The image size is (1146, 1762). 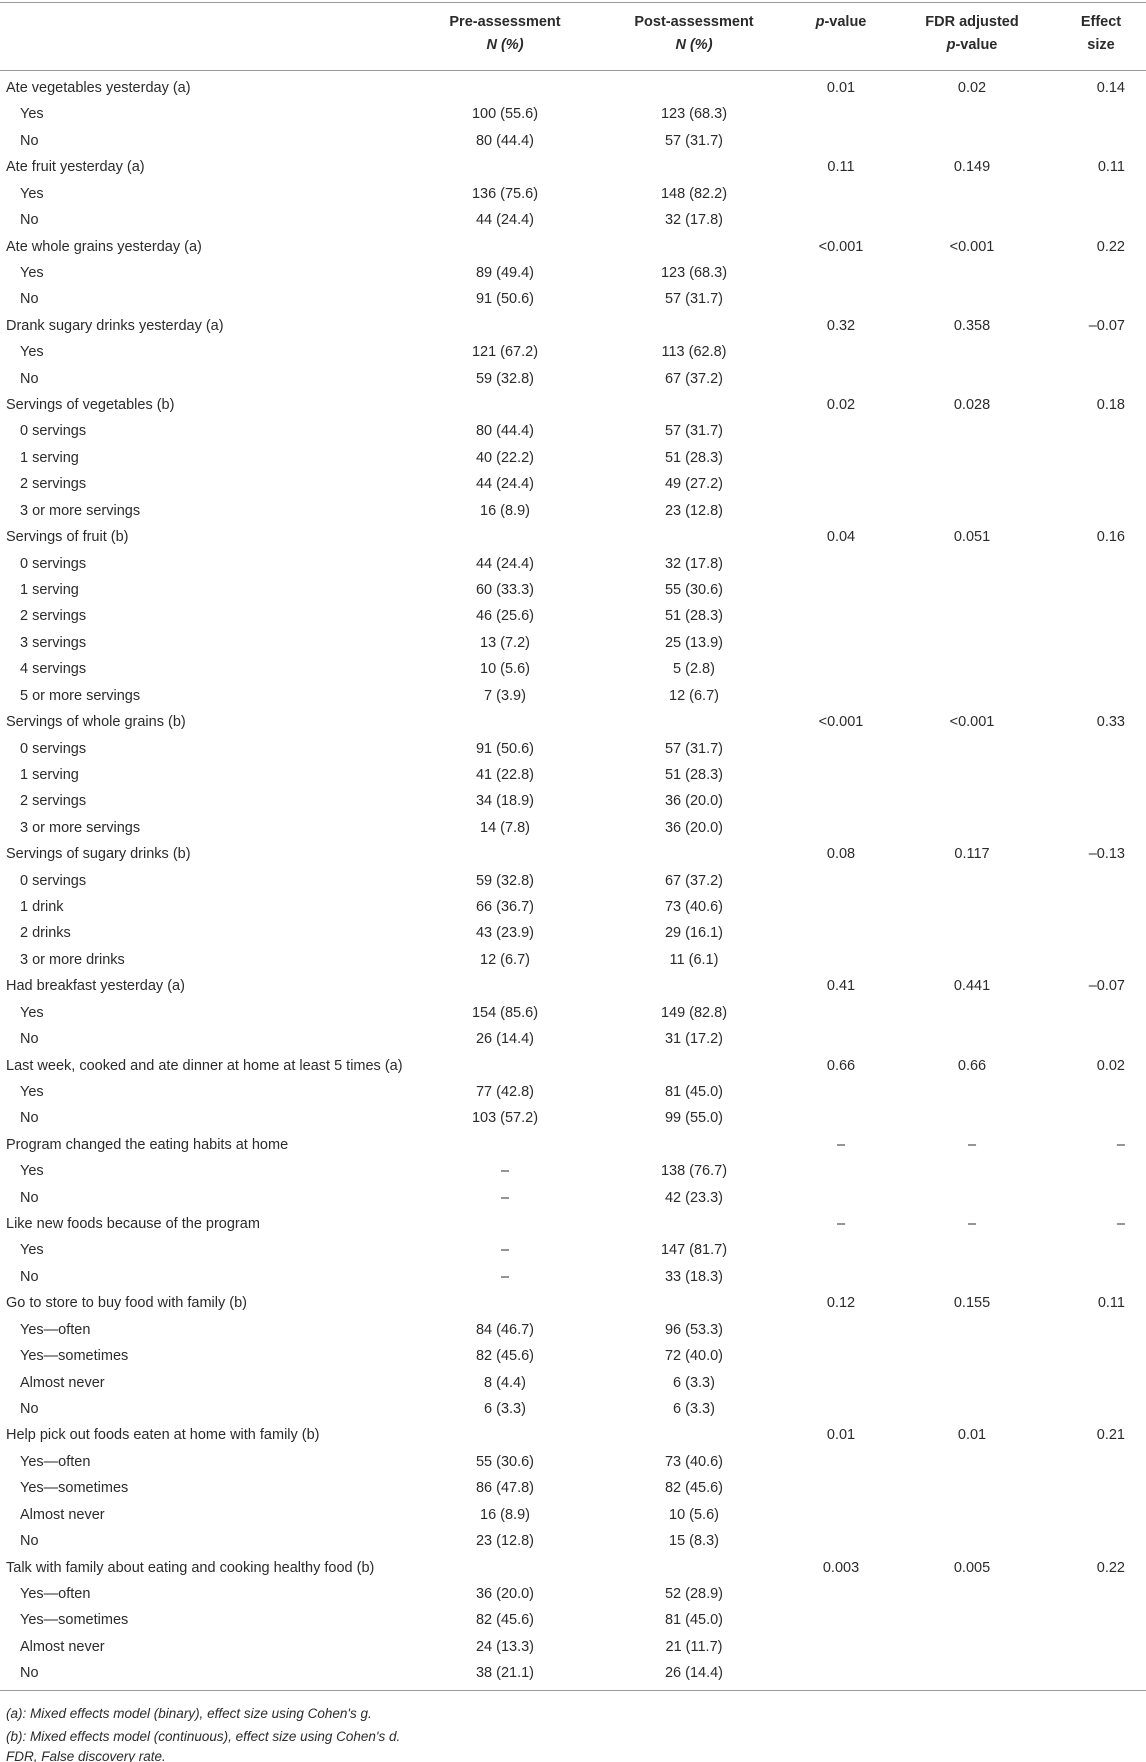 I want to click on fdr-value: 0.441, so click(x=972, y=986).